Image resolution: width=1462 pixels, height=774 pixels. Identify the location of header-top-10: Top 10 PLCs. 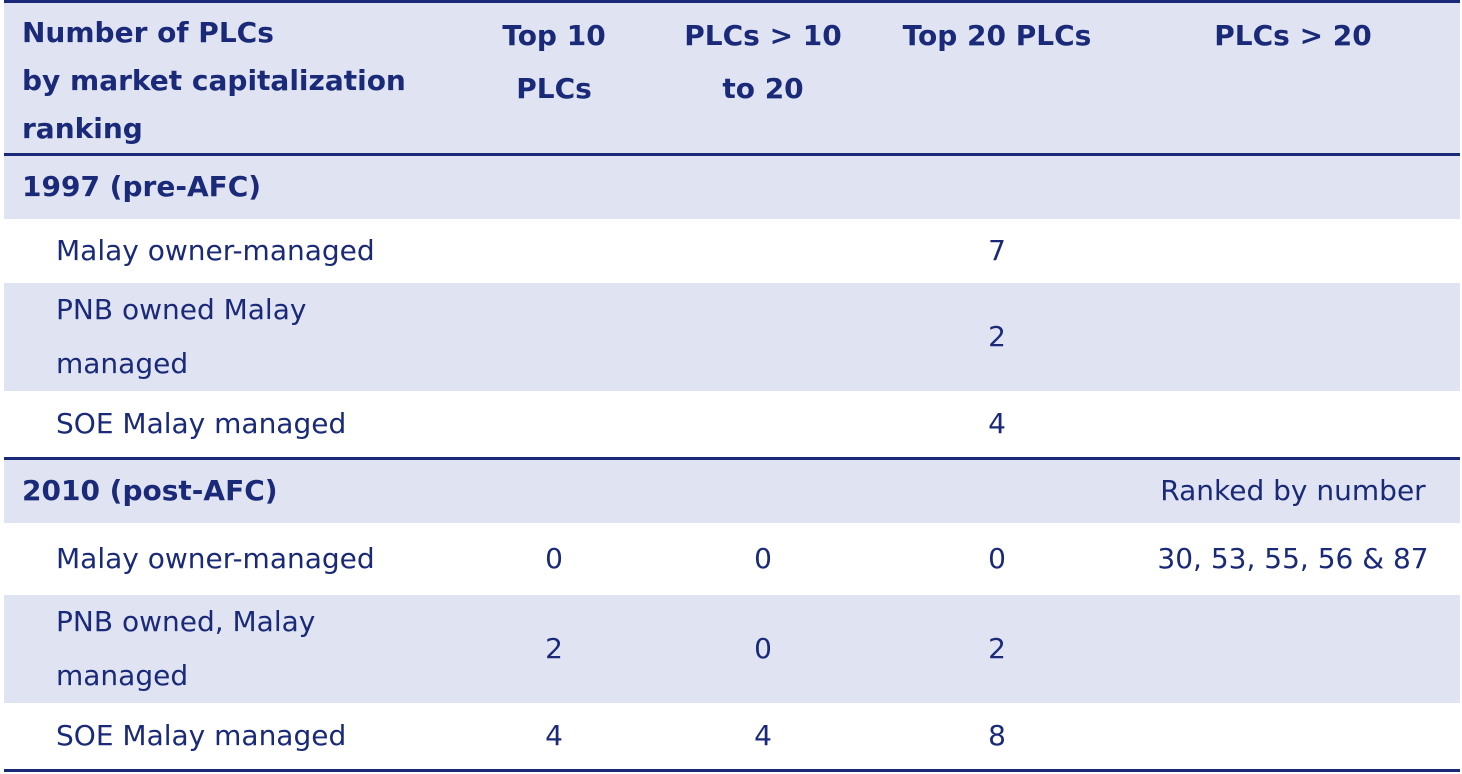
(554, 78).